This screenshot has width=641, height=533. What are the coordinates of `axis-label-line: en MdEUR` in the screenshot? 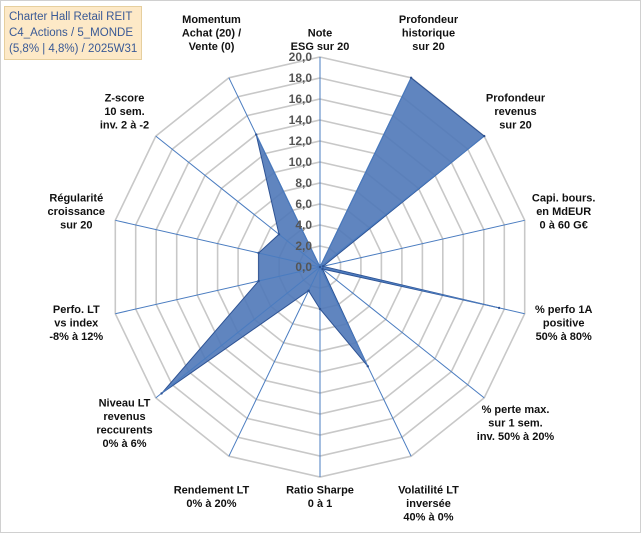 It's located at (563, 212).